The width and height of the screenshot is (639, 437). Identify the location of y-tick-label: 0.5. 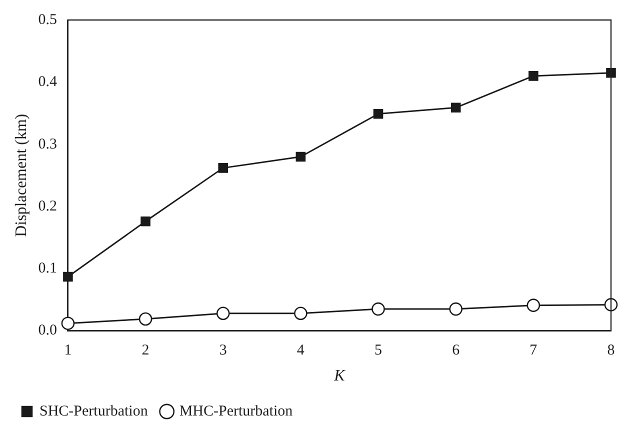
(47, 20).